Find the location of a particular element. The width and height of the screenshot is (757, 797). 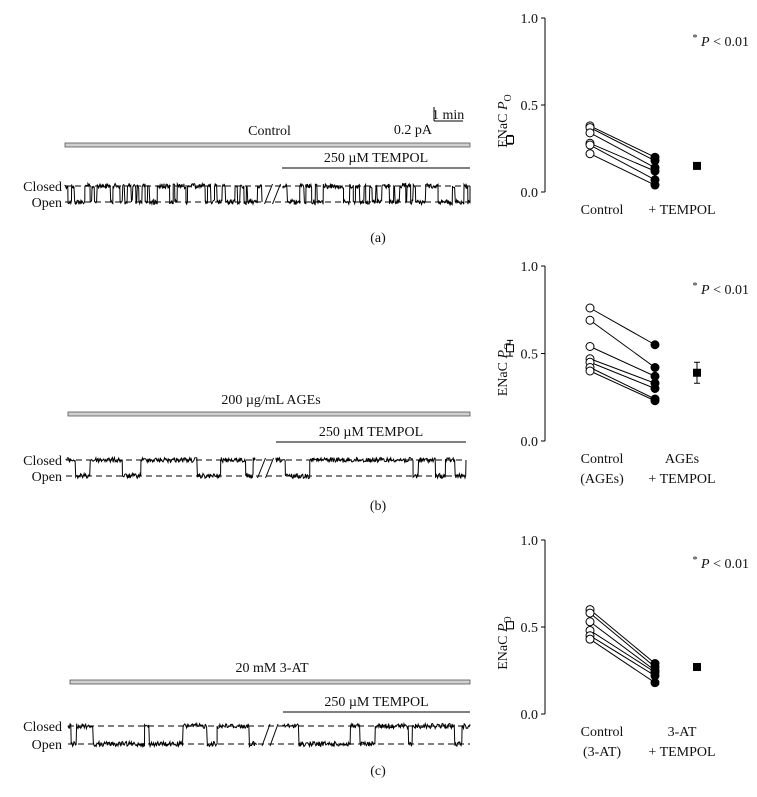

chart-b-x-label: AGEs is located at coordinates (682, 459).